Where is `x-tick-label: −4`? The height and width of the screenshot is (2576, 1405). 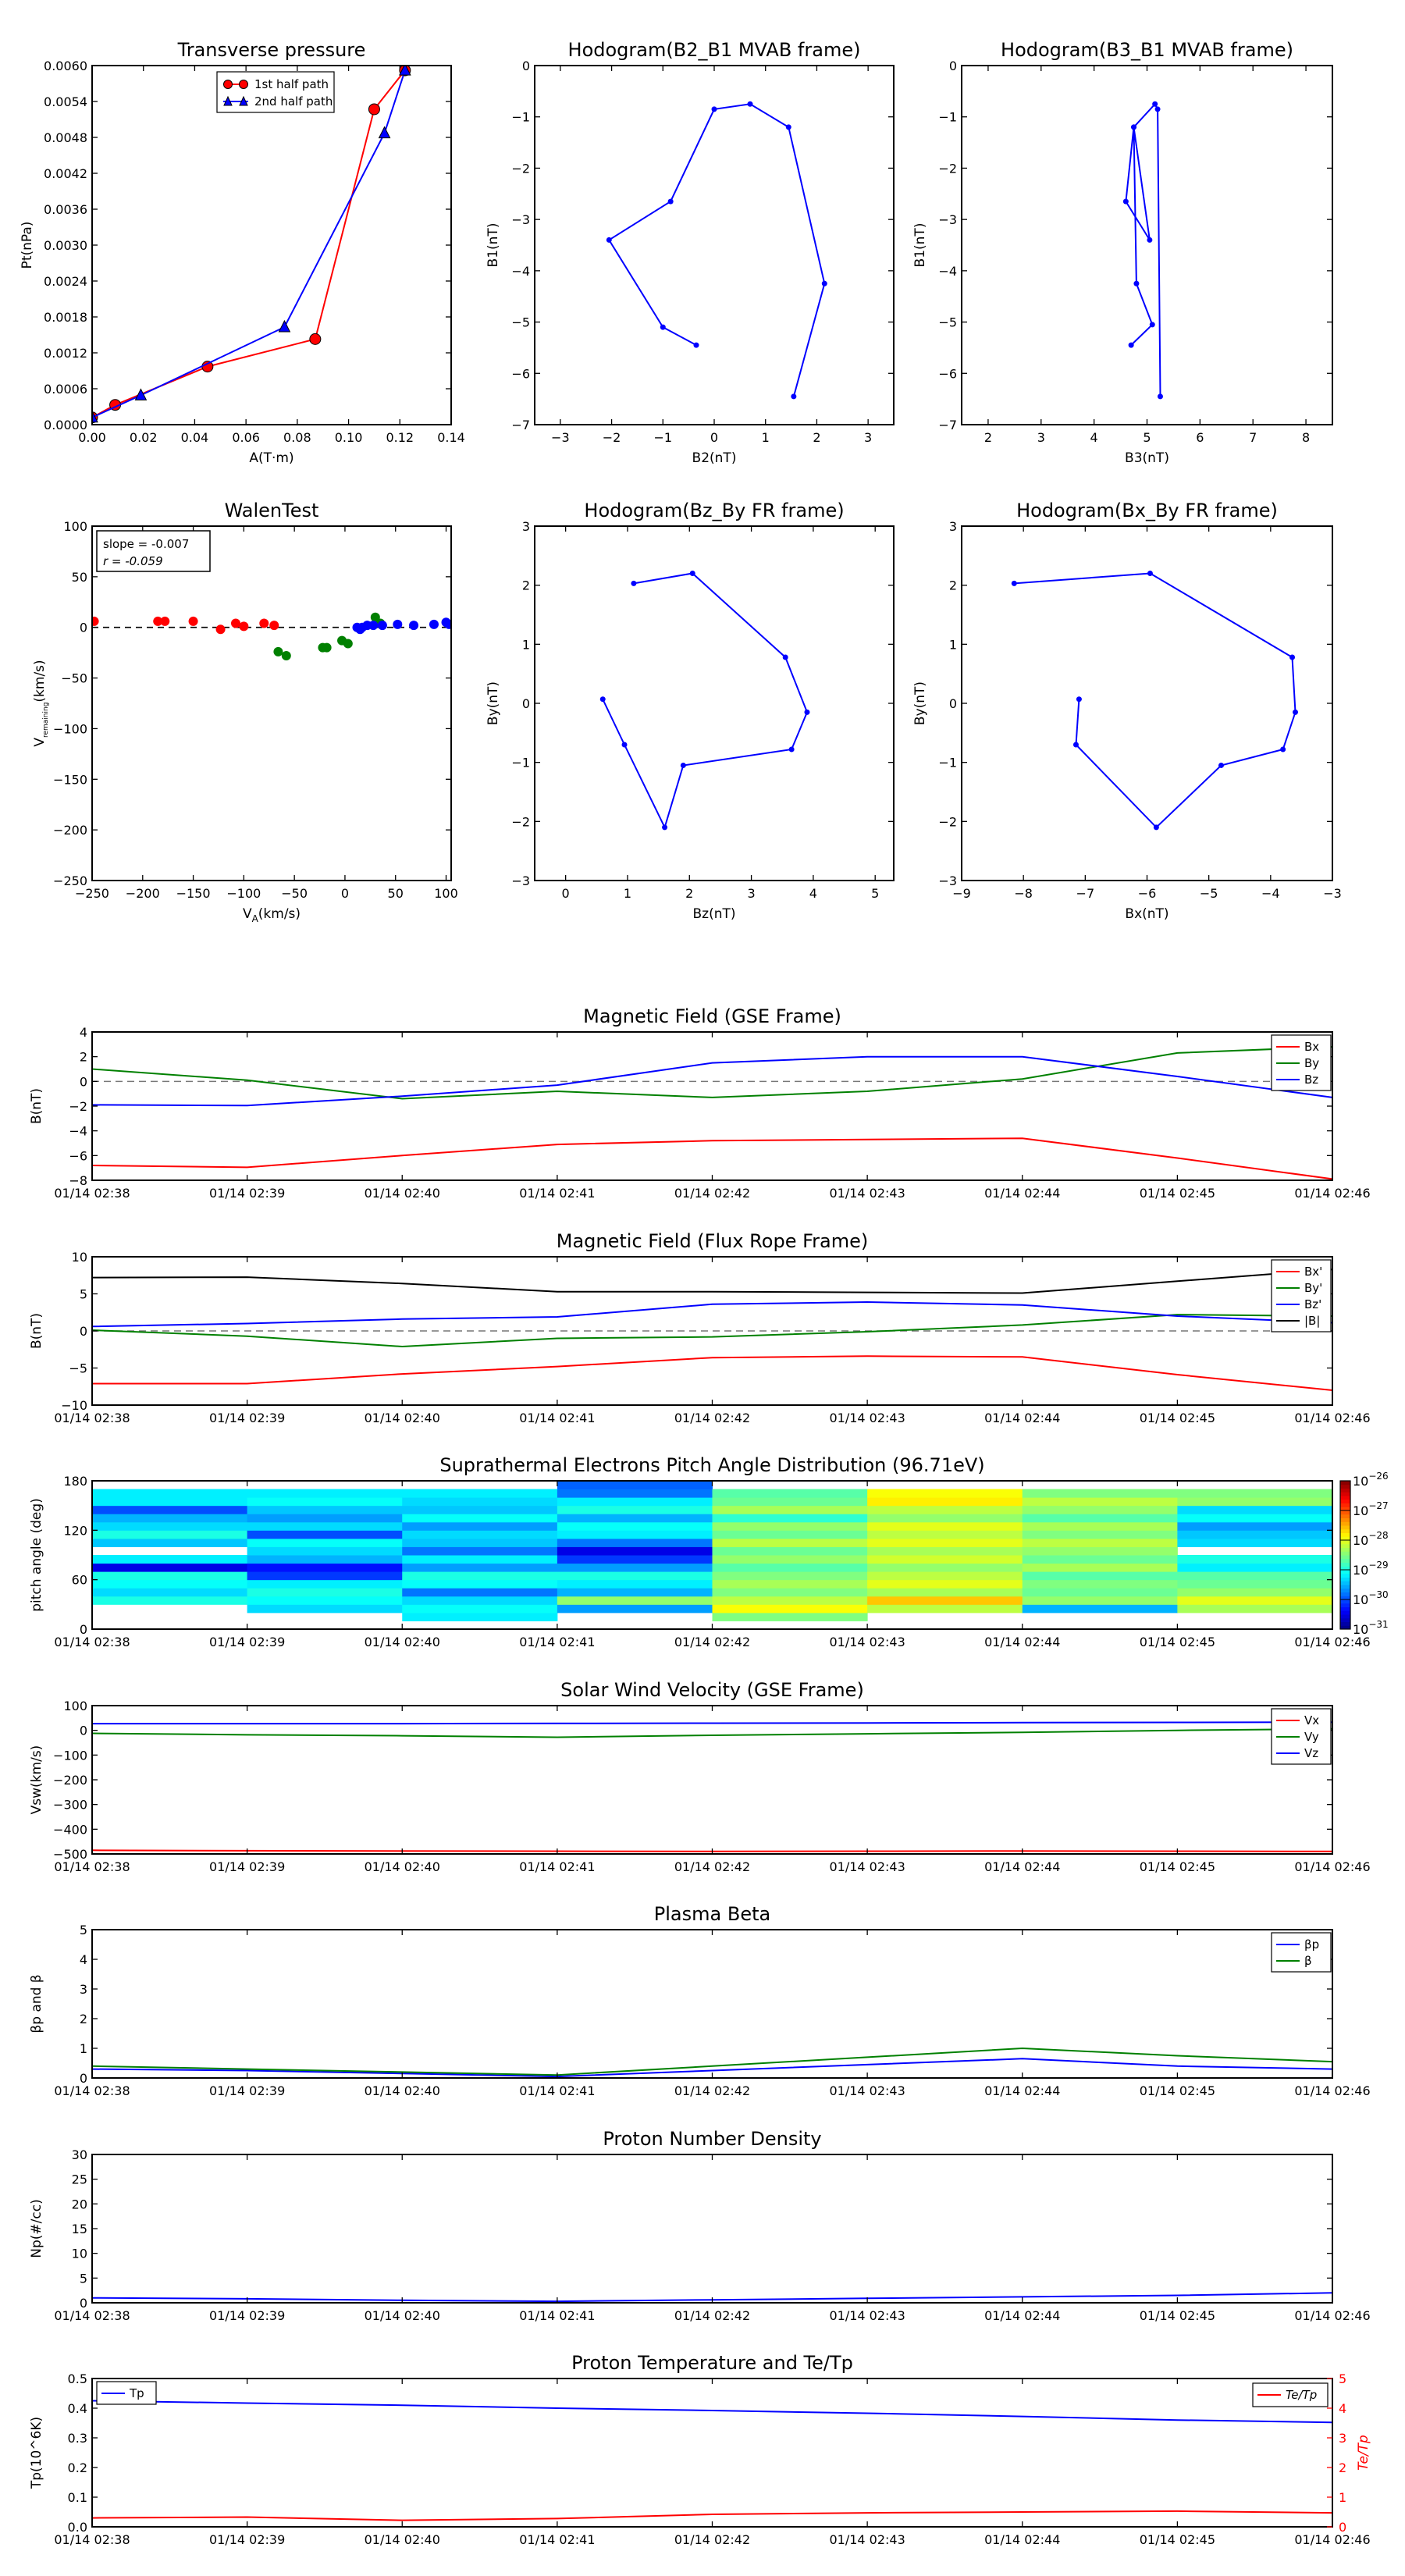
x-tick-label: −4 is located at coordinates (1271, 893).